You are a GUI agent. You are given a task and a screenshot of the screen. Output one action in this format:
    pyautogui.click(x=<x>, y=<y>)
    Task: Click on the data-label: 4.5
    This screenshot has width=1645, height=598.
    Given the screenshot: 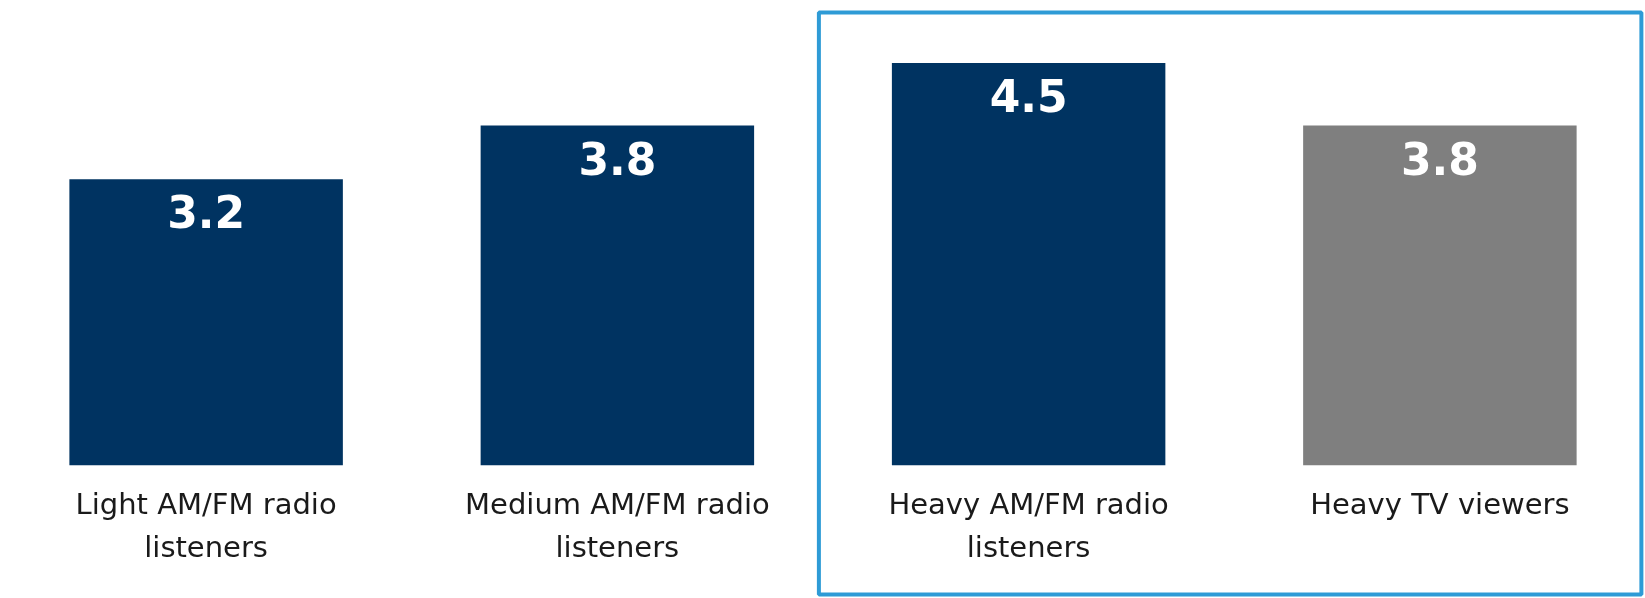 What is the action you would take?
    pyautogui.click(x=1028, y=96)
    